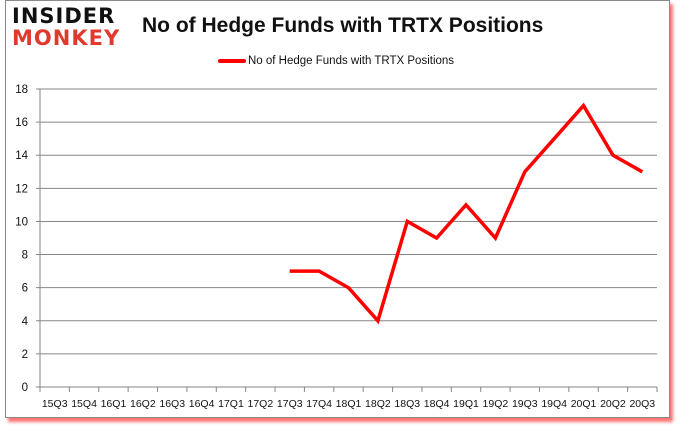 The width and height of the screenshot is (680, 431). I want to click on x-tick-label: 19Q4, so click(554, 404).